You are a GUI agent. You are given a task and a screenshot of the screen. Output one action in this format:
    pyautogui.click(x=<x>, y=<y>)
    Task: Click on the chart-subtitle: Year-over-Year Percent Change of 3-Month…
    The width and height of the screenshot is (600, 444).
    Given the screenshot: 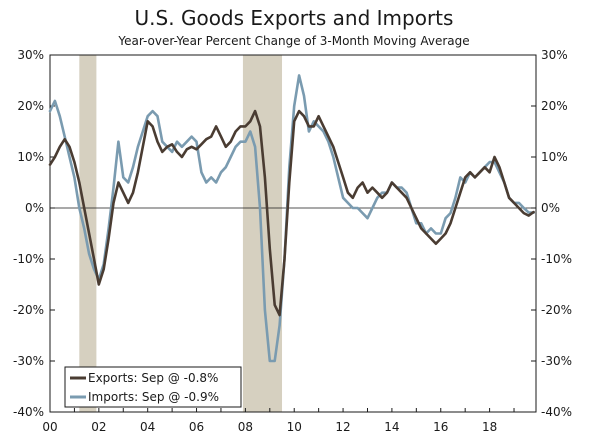 What is the action you would take?
    pyautogui.click(x=293, y=41)
    